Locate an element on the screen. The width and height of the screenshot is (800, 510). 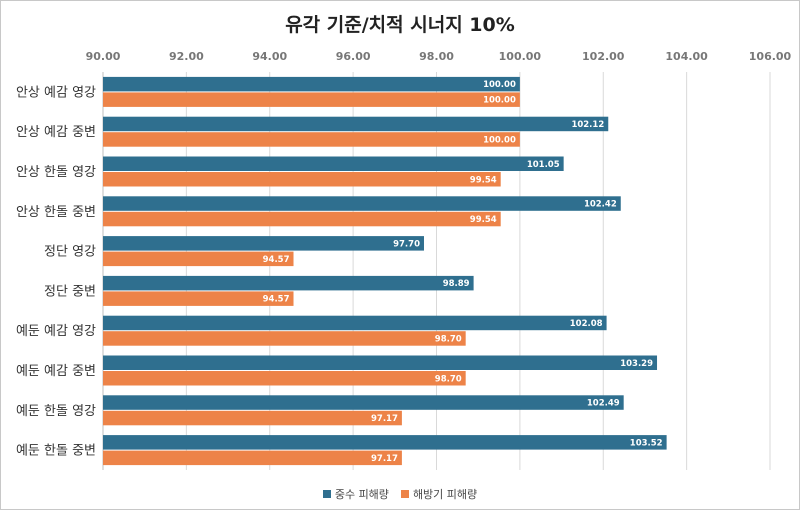
x-tick-label: 98.00 is located at coordinates (436, 56).